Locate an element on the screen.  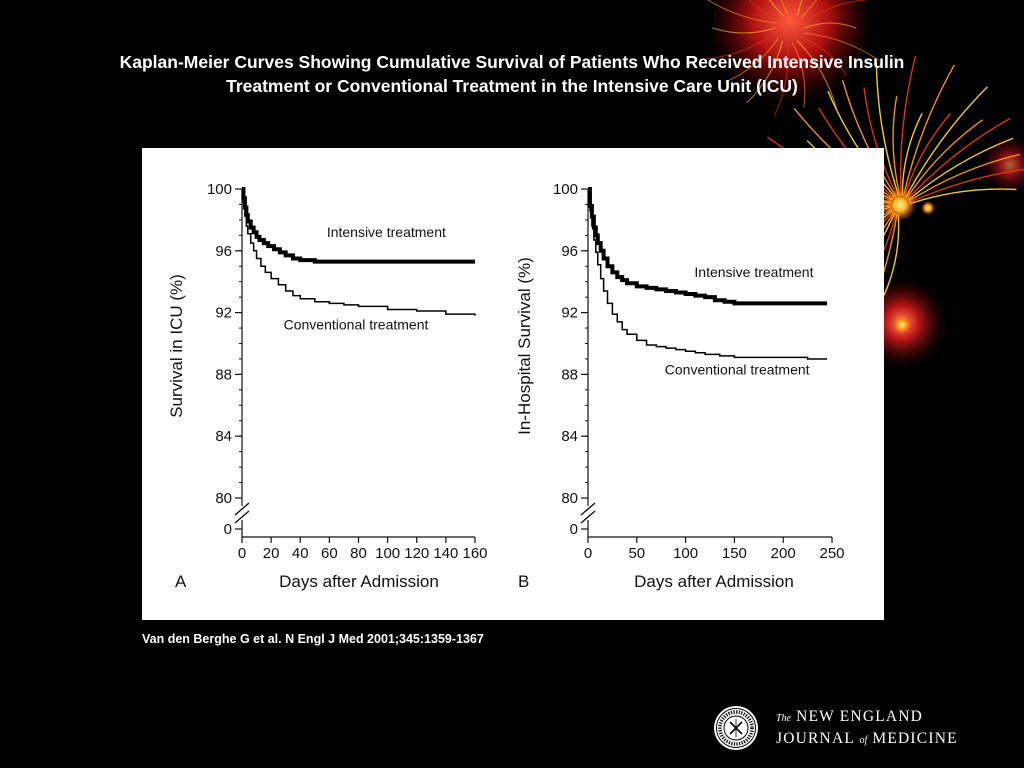
logo-line-1: NEW ENGLAND is located at coordinates (860, 716).